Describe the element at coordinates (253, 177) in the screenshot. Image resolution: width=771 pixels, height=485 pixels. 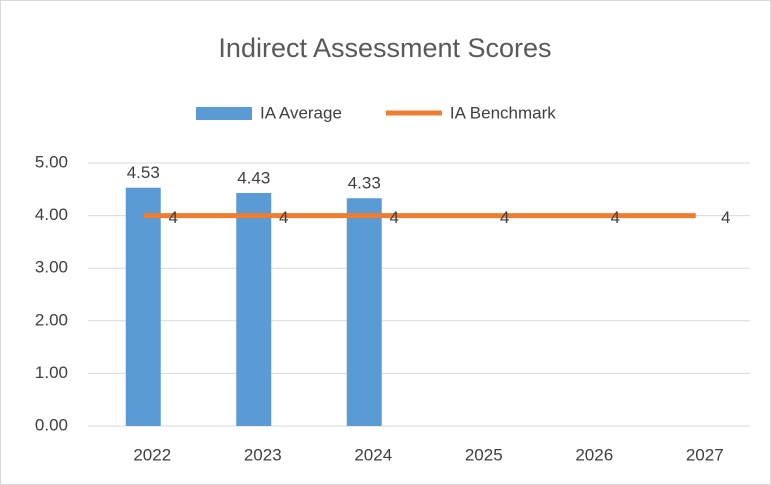
I see `data-label: 4.43` at that location.